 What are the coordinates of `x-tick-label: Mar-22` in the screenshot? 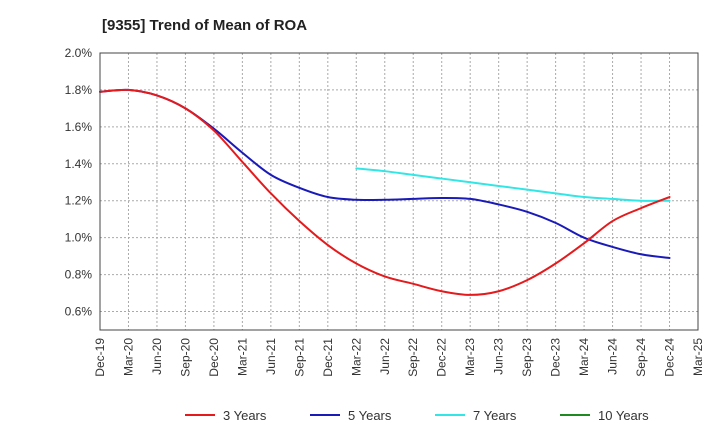 It's located at (356, 357).